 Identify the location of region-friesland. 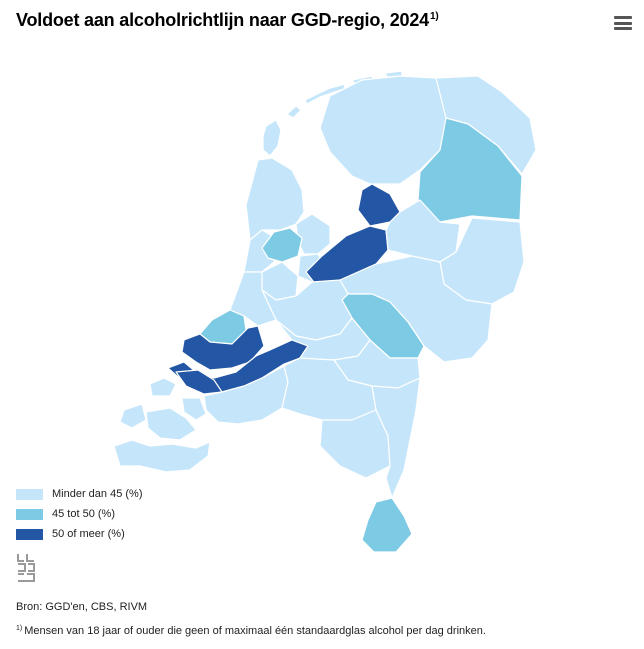
(385, 130).